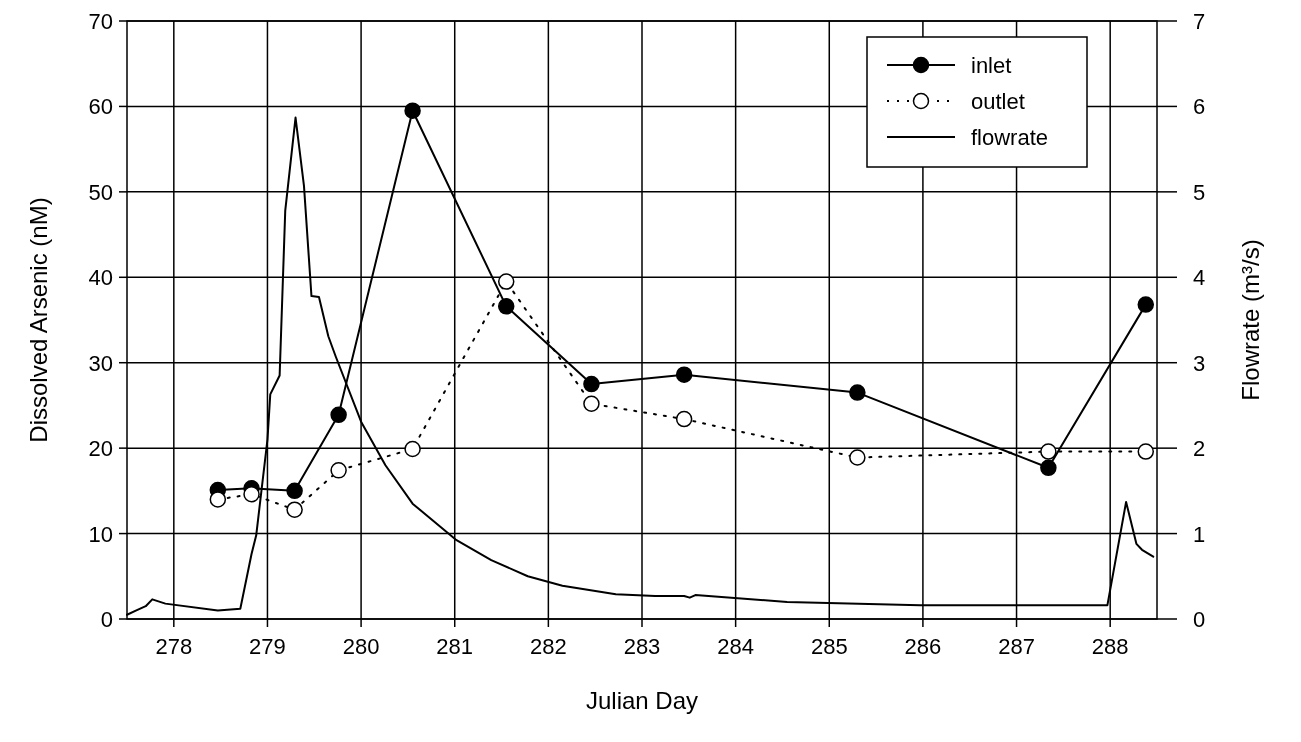 This screenshot has height=742, width=1301. I want to click on y2-tick-label: 6, so click(1199, 107).